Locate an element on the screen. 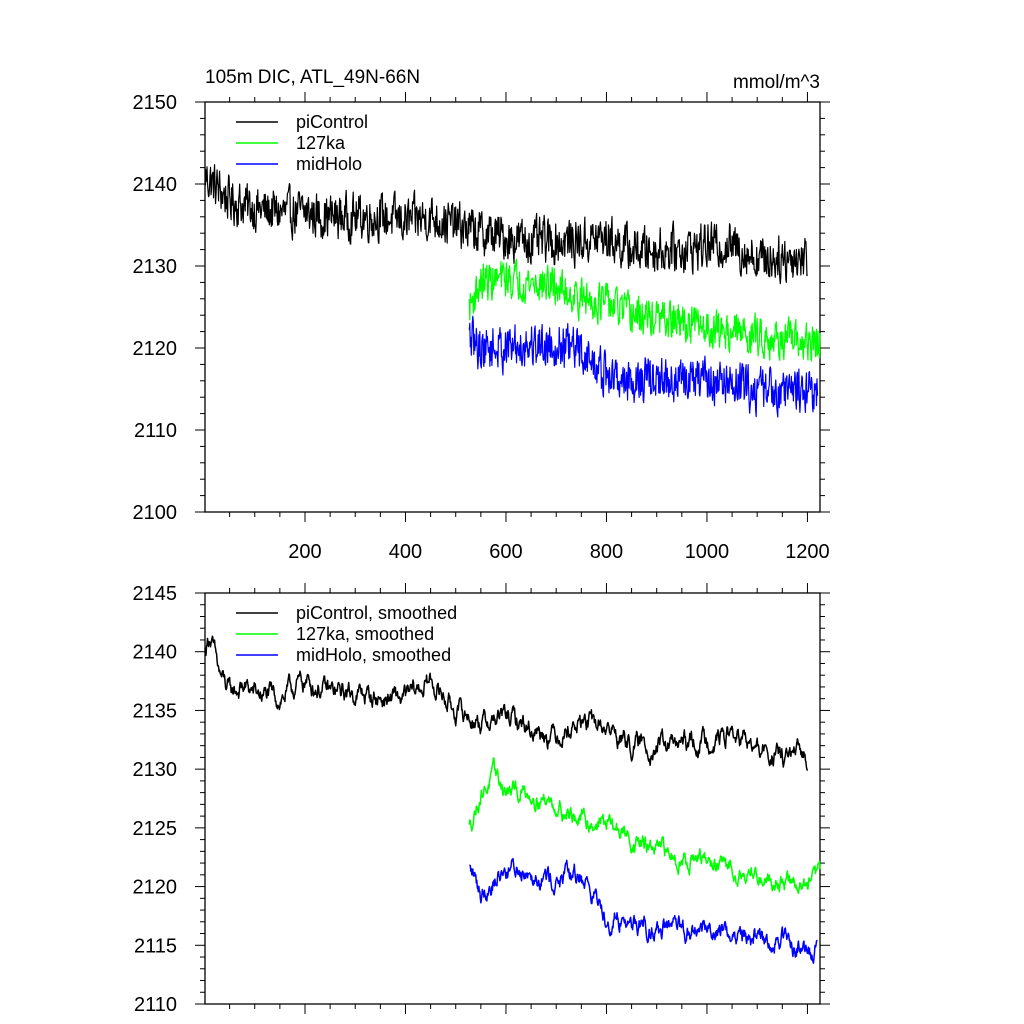 This screenshot has width=1024, height=1024. units-label: mmol/m^3 is located at coordinates (776, 82).